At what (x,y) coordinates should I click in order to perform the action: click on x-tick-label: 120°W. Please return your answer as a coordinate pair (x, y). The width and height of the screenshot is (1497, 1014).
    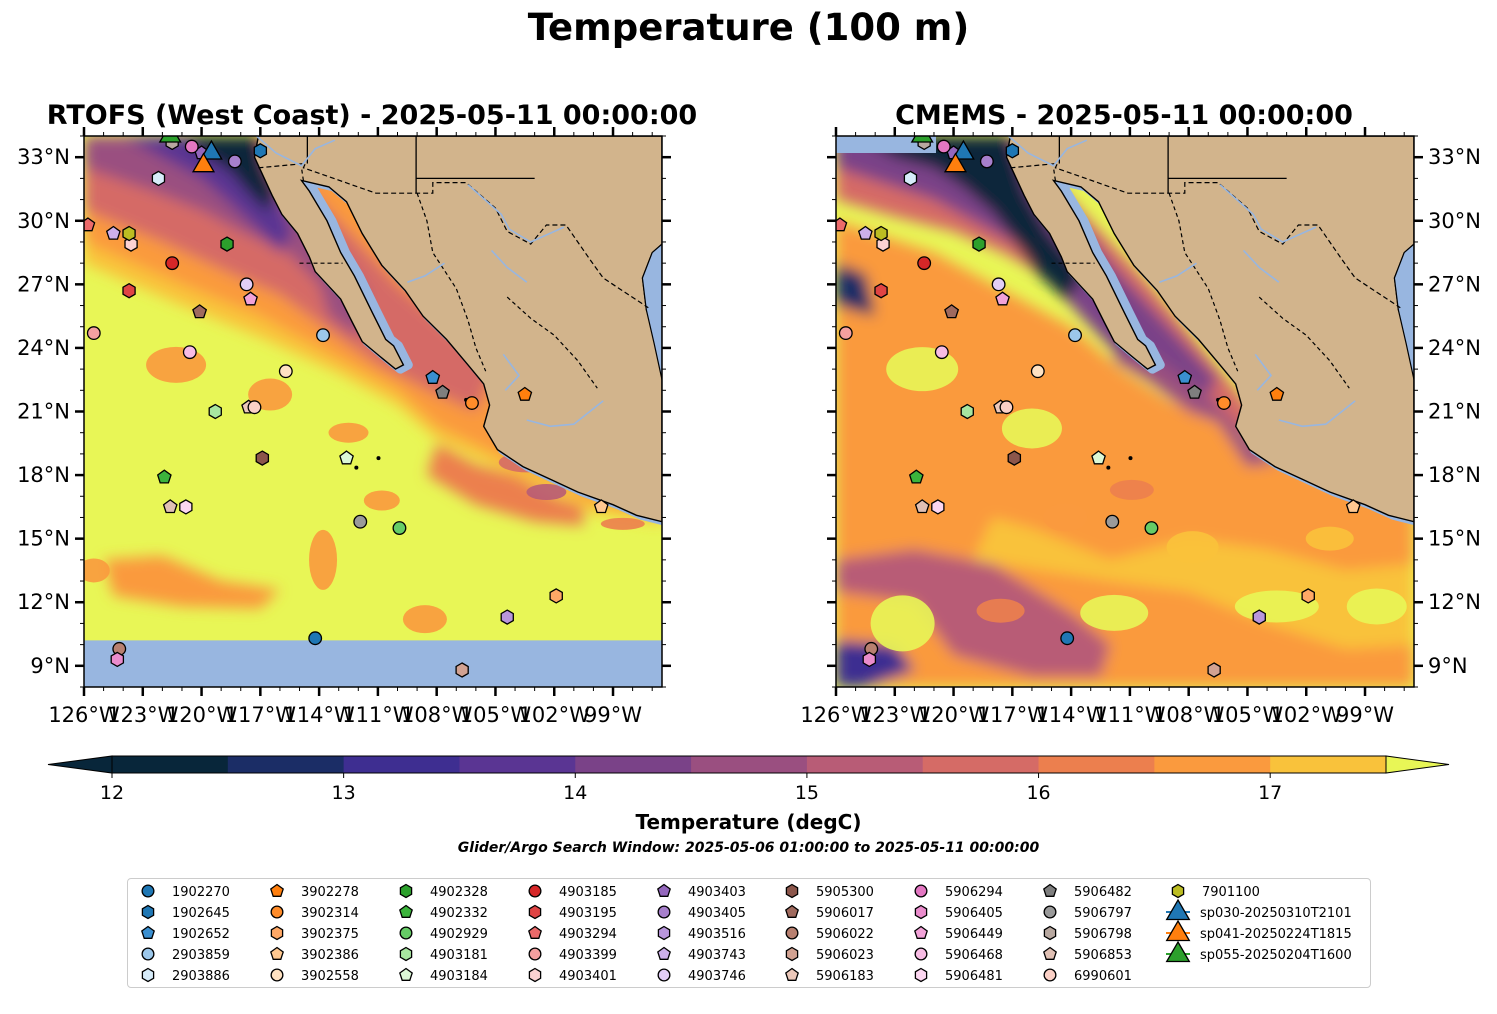
    Looking at the image, I should click on (202, 715).